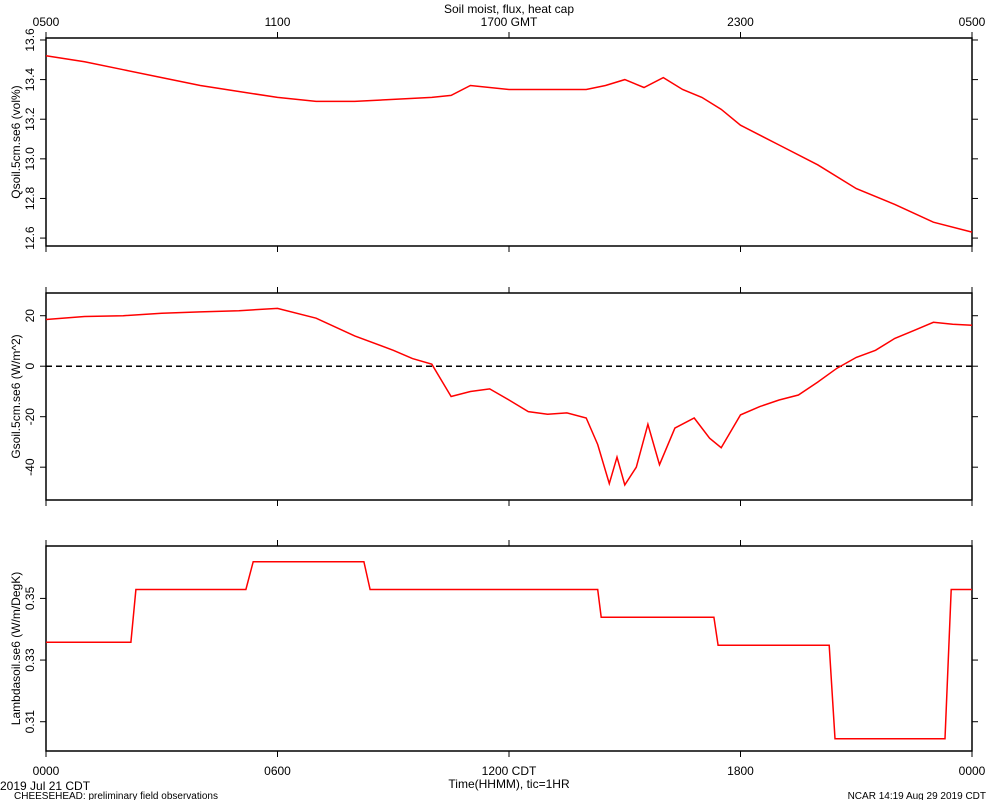 The height and width of the screenshot is (800, 1000). Describe the element at coordinates (30, 598) in the screenshot. I see `y-tick-label: 0.35` at that location.